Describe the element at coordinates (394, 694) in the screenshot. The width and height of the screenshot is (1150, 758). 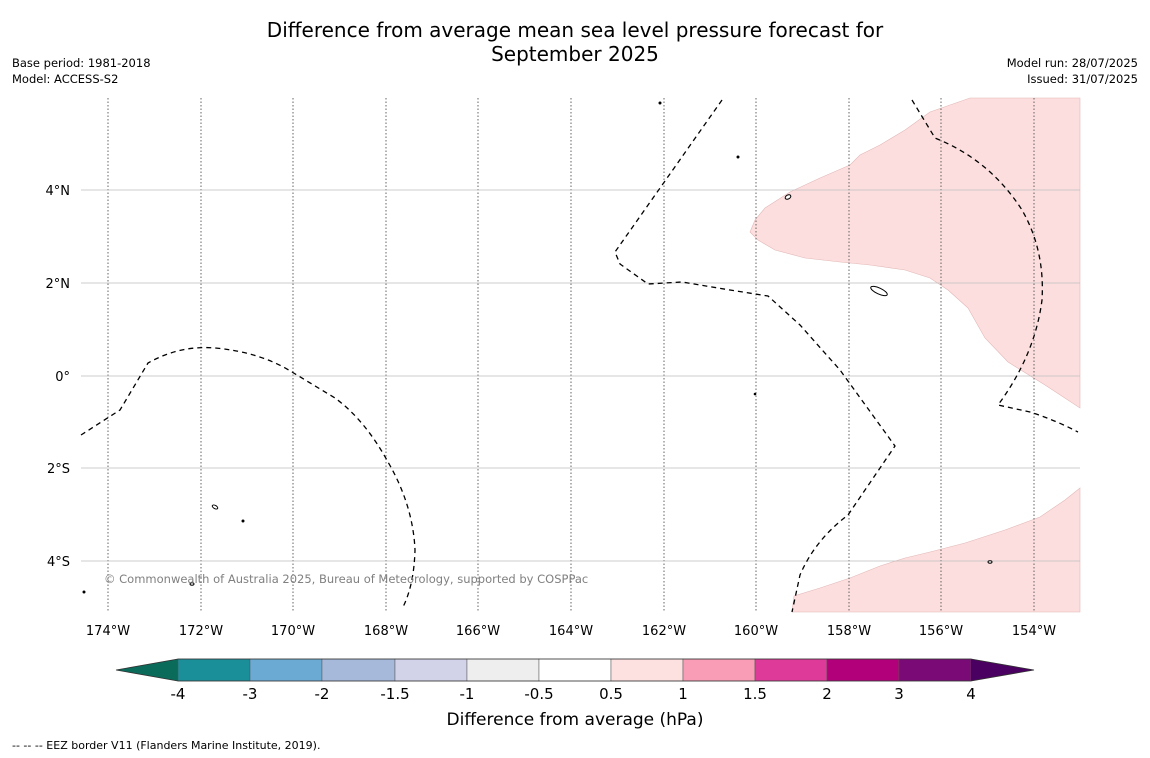
I see `colorbar-label: -1.5` at that location.